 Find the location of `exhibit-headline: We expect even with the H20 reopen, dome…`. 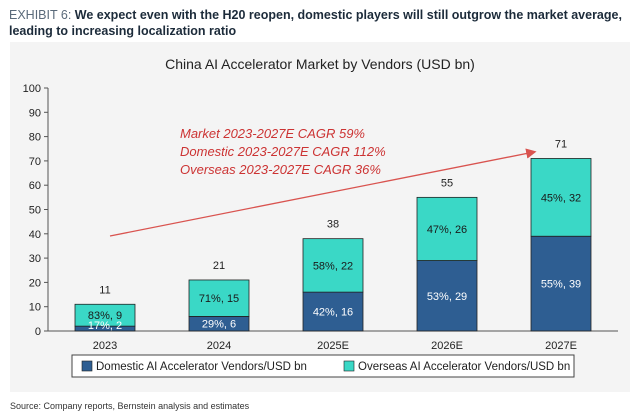

exhibit-headline: We expect even with the H20 reopen, dome… is located at coordinates (315, 23).